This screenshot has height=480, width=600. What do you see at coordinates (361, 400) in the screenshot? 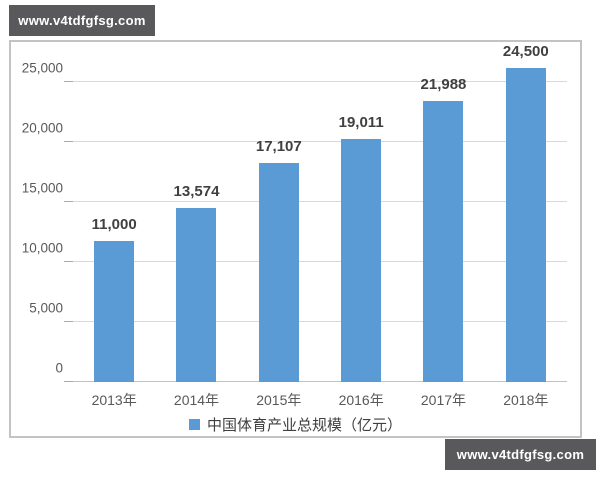
I see `x-tick-label: 2016年` at bounding box center [361, 400].